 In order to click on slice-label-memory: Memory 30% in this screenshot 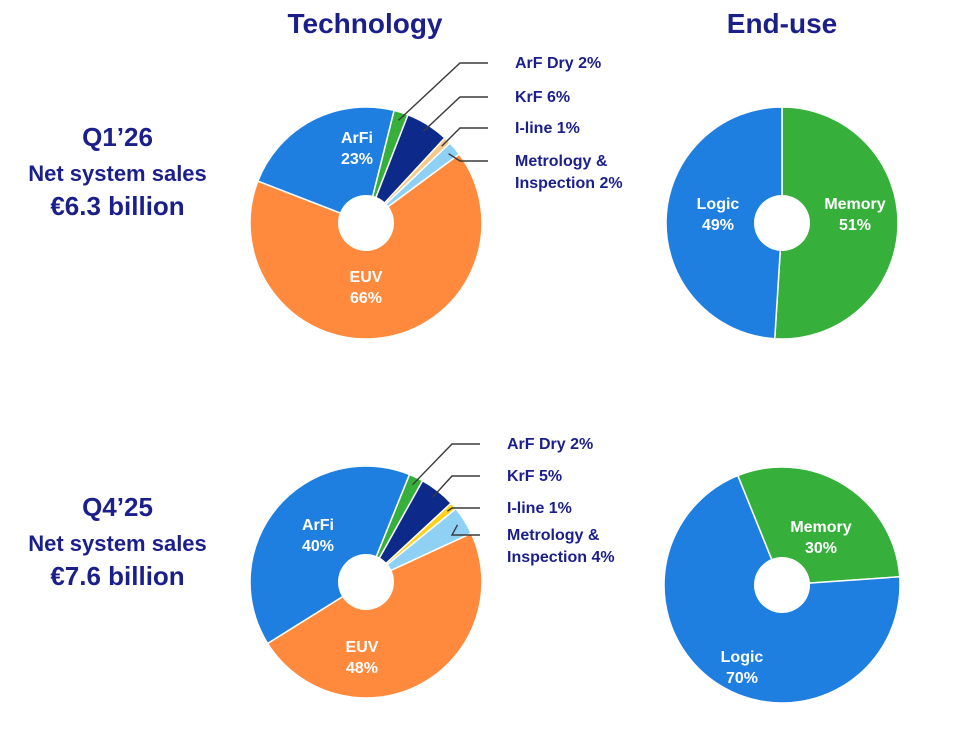, I will do `click(820, 538)`.